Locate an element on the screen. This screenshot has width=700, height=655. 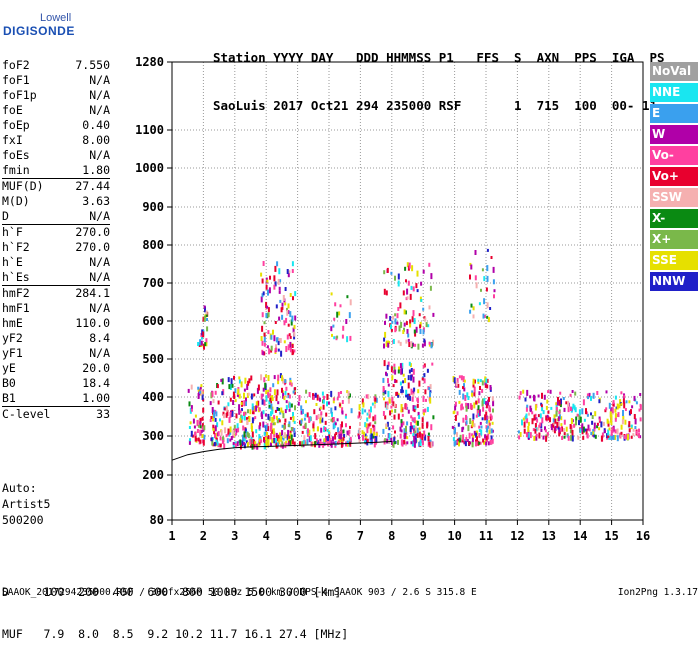
legend-item-x-plus: X+ is located at coordinates (674, 239).